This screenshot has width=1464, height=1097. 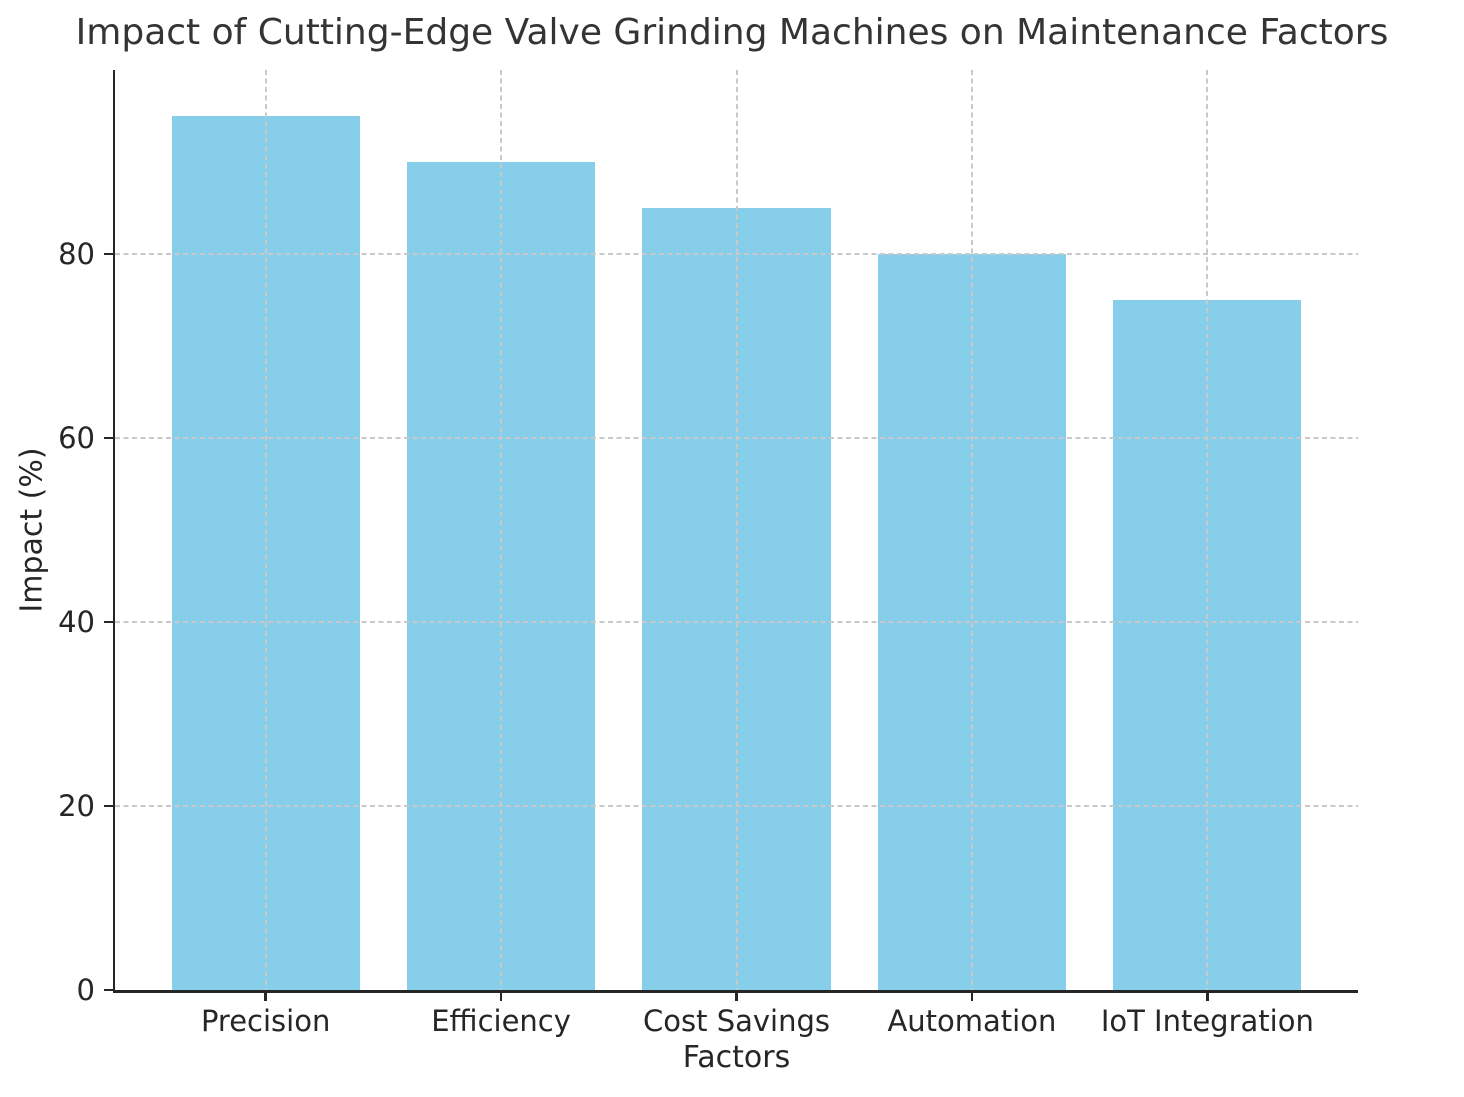 What do you see at coordinates (76, 254) in the screenshot?
I see `y-tick-label: 80` at bounding box center [76, 254].